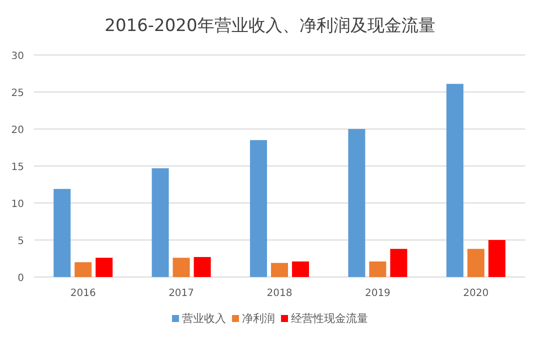 The width and height of the screenshot is (540, 343). I want to click on legend-label: 营业收入, so click(204, 318).